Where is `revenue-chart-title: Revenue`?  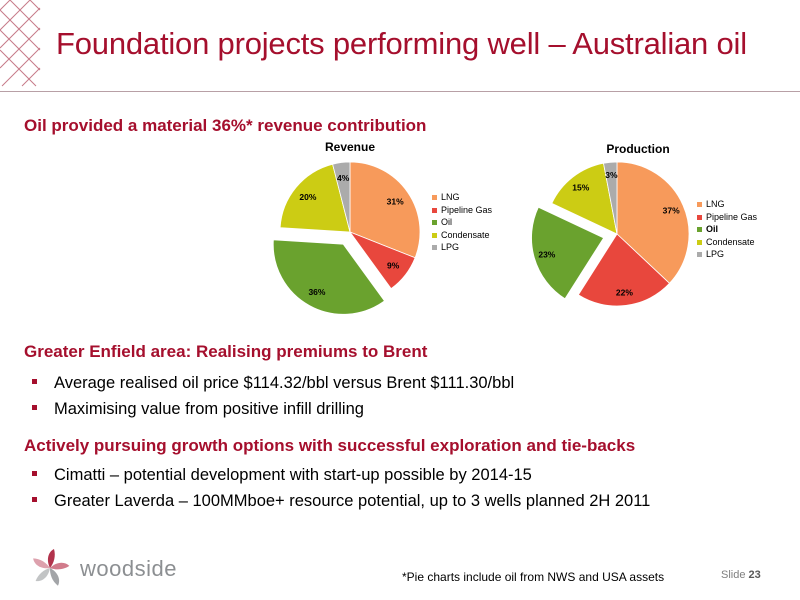
revenue-chart-title: Revenue is located at coordinates (350, 147).